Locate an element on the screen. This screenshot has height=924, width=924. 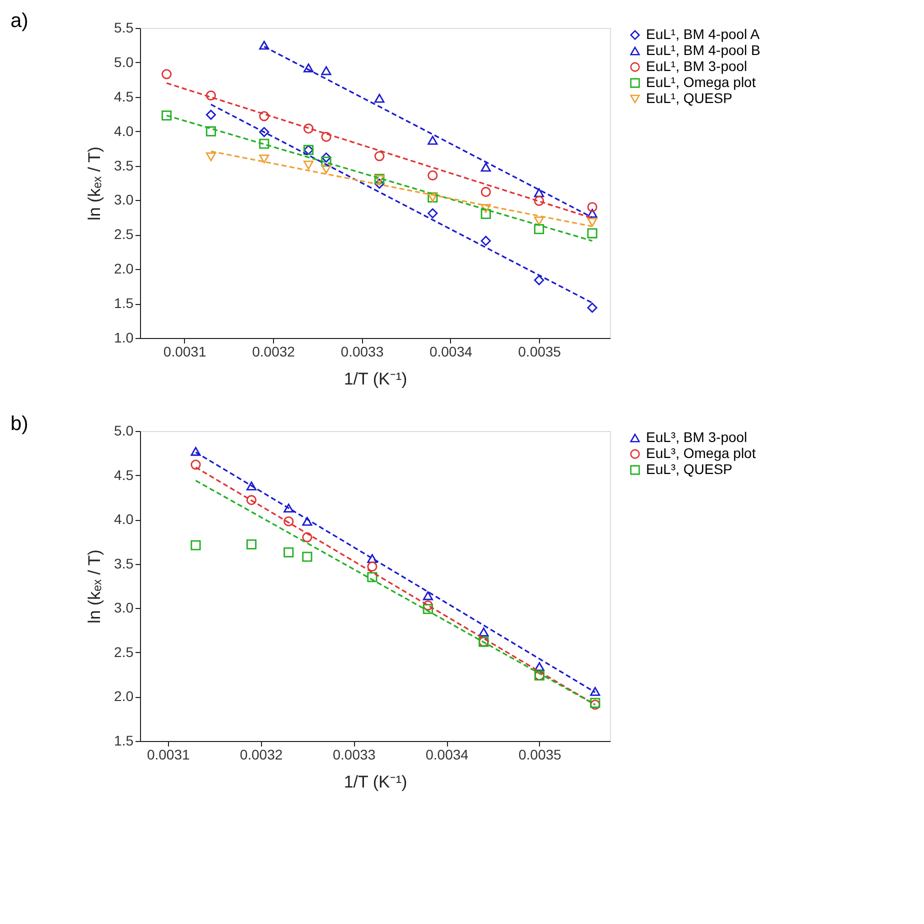
legend-label: EuL¹, BM 4-pool B is located at coordinates (703, 50).